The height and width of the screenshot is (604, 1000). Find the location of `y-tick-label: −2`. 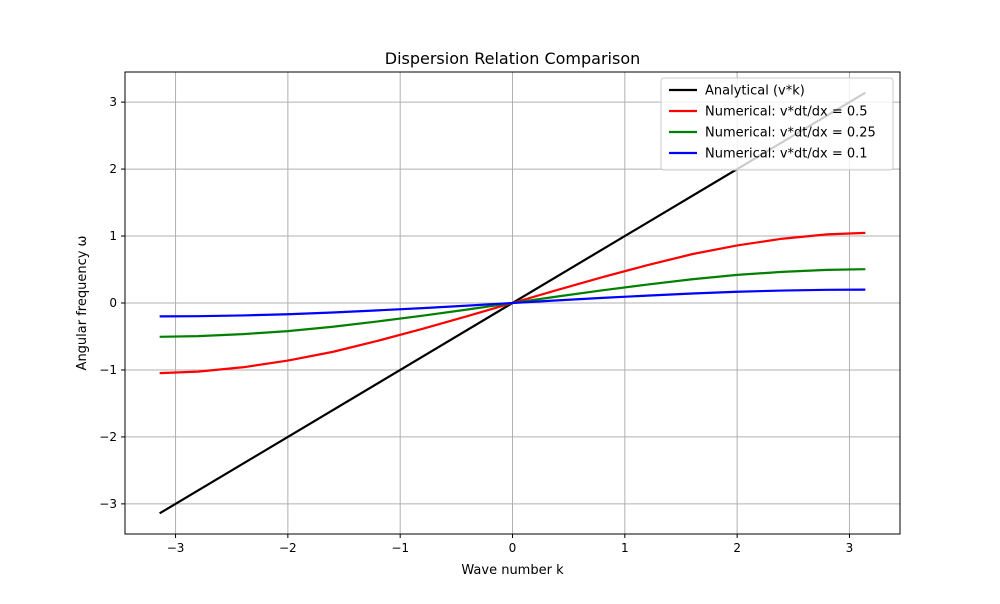

y-tick-label: −2 is located at coordinates (108, 437).